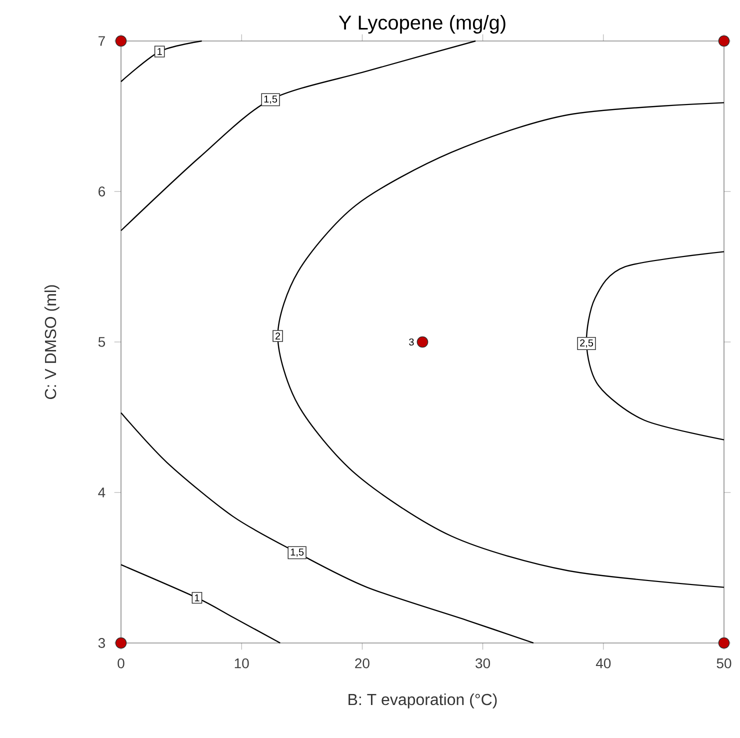  Describe the element at coordinates (121, 663) in the screenshot. I see `x-tick-label: 0` at that location.